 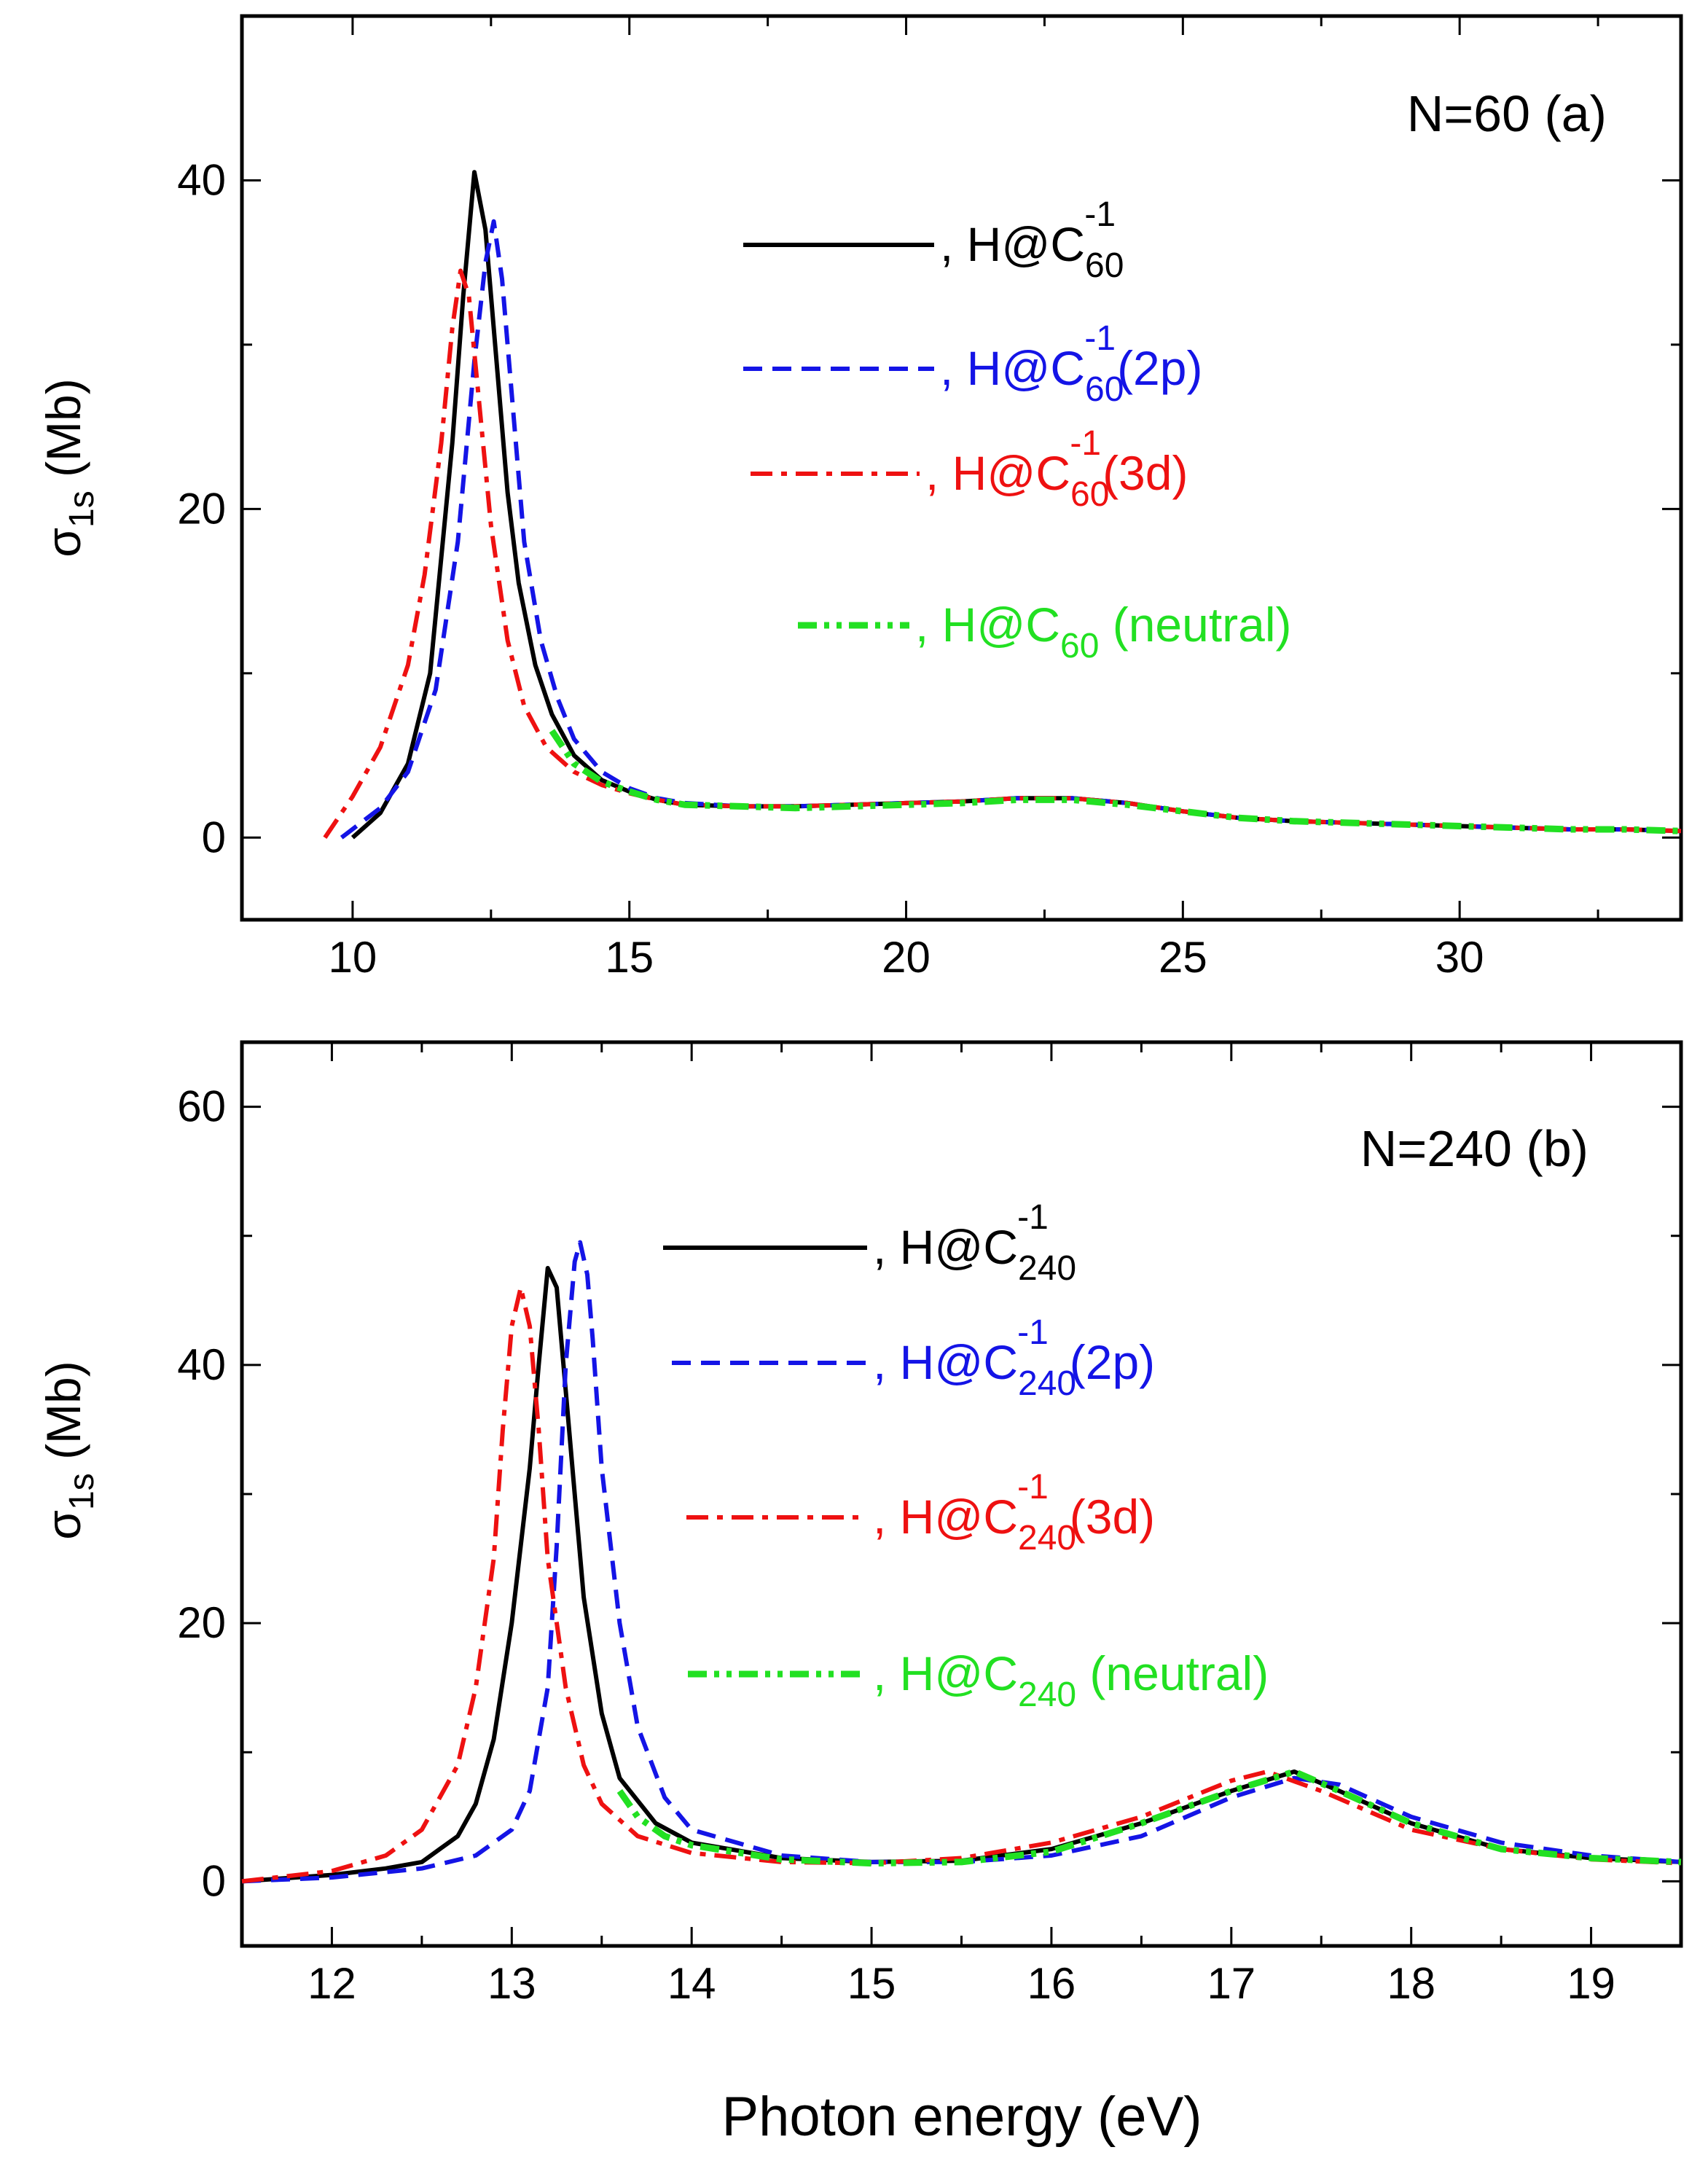 I want to click on panel-a-legend-entry-4: , H@C60 (neutral), so click(x=1103, y=631).